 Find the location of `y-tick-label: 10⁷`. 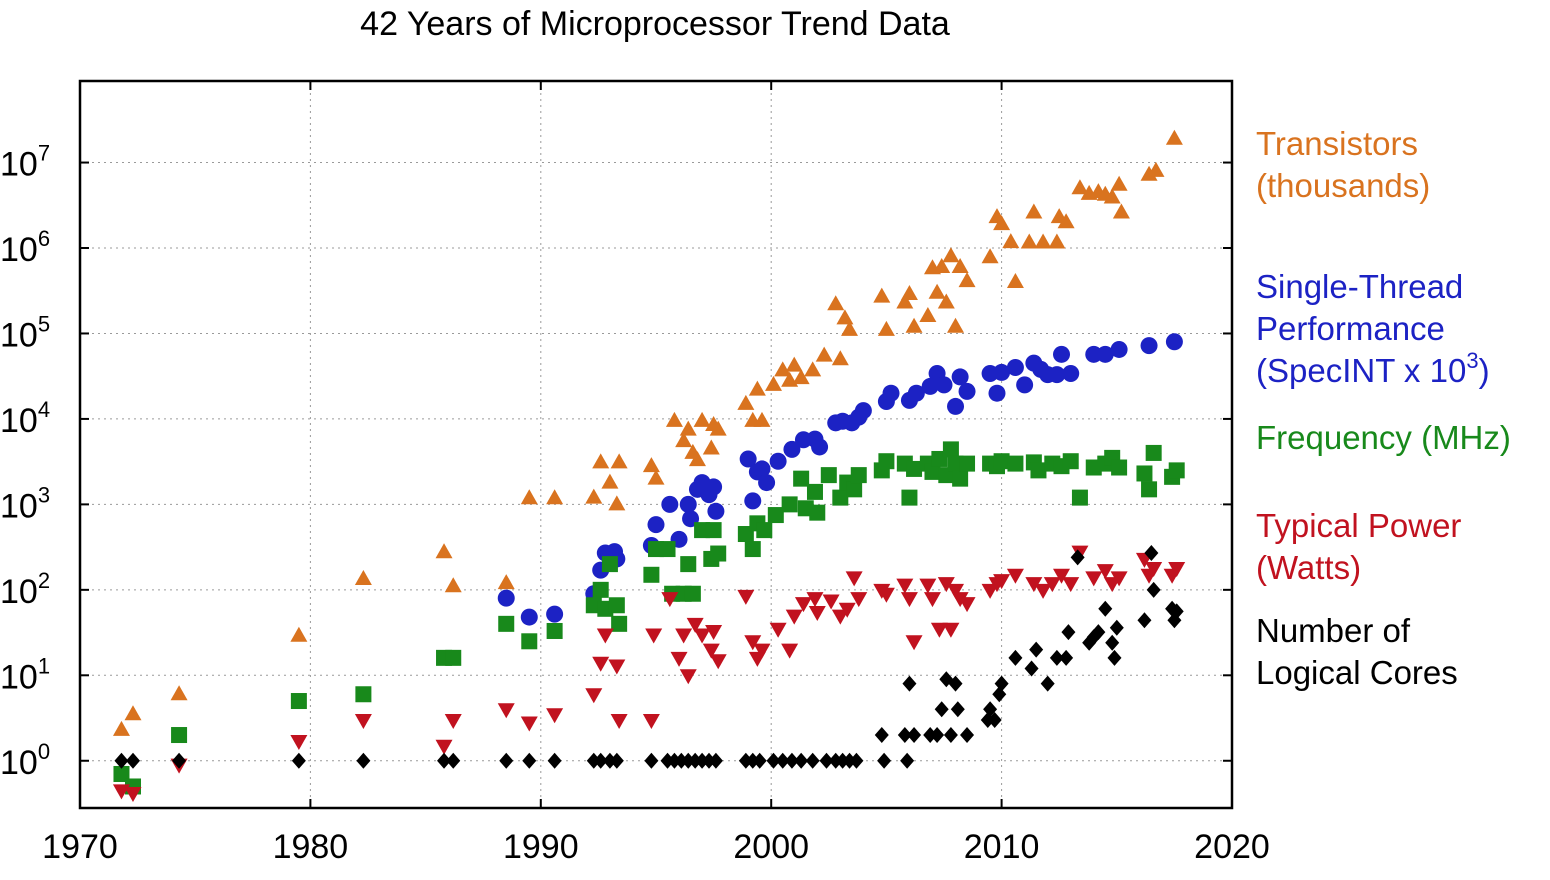

y-tick-label: 10⁷ is located at coordinates (25, 162).